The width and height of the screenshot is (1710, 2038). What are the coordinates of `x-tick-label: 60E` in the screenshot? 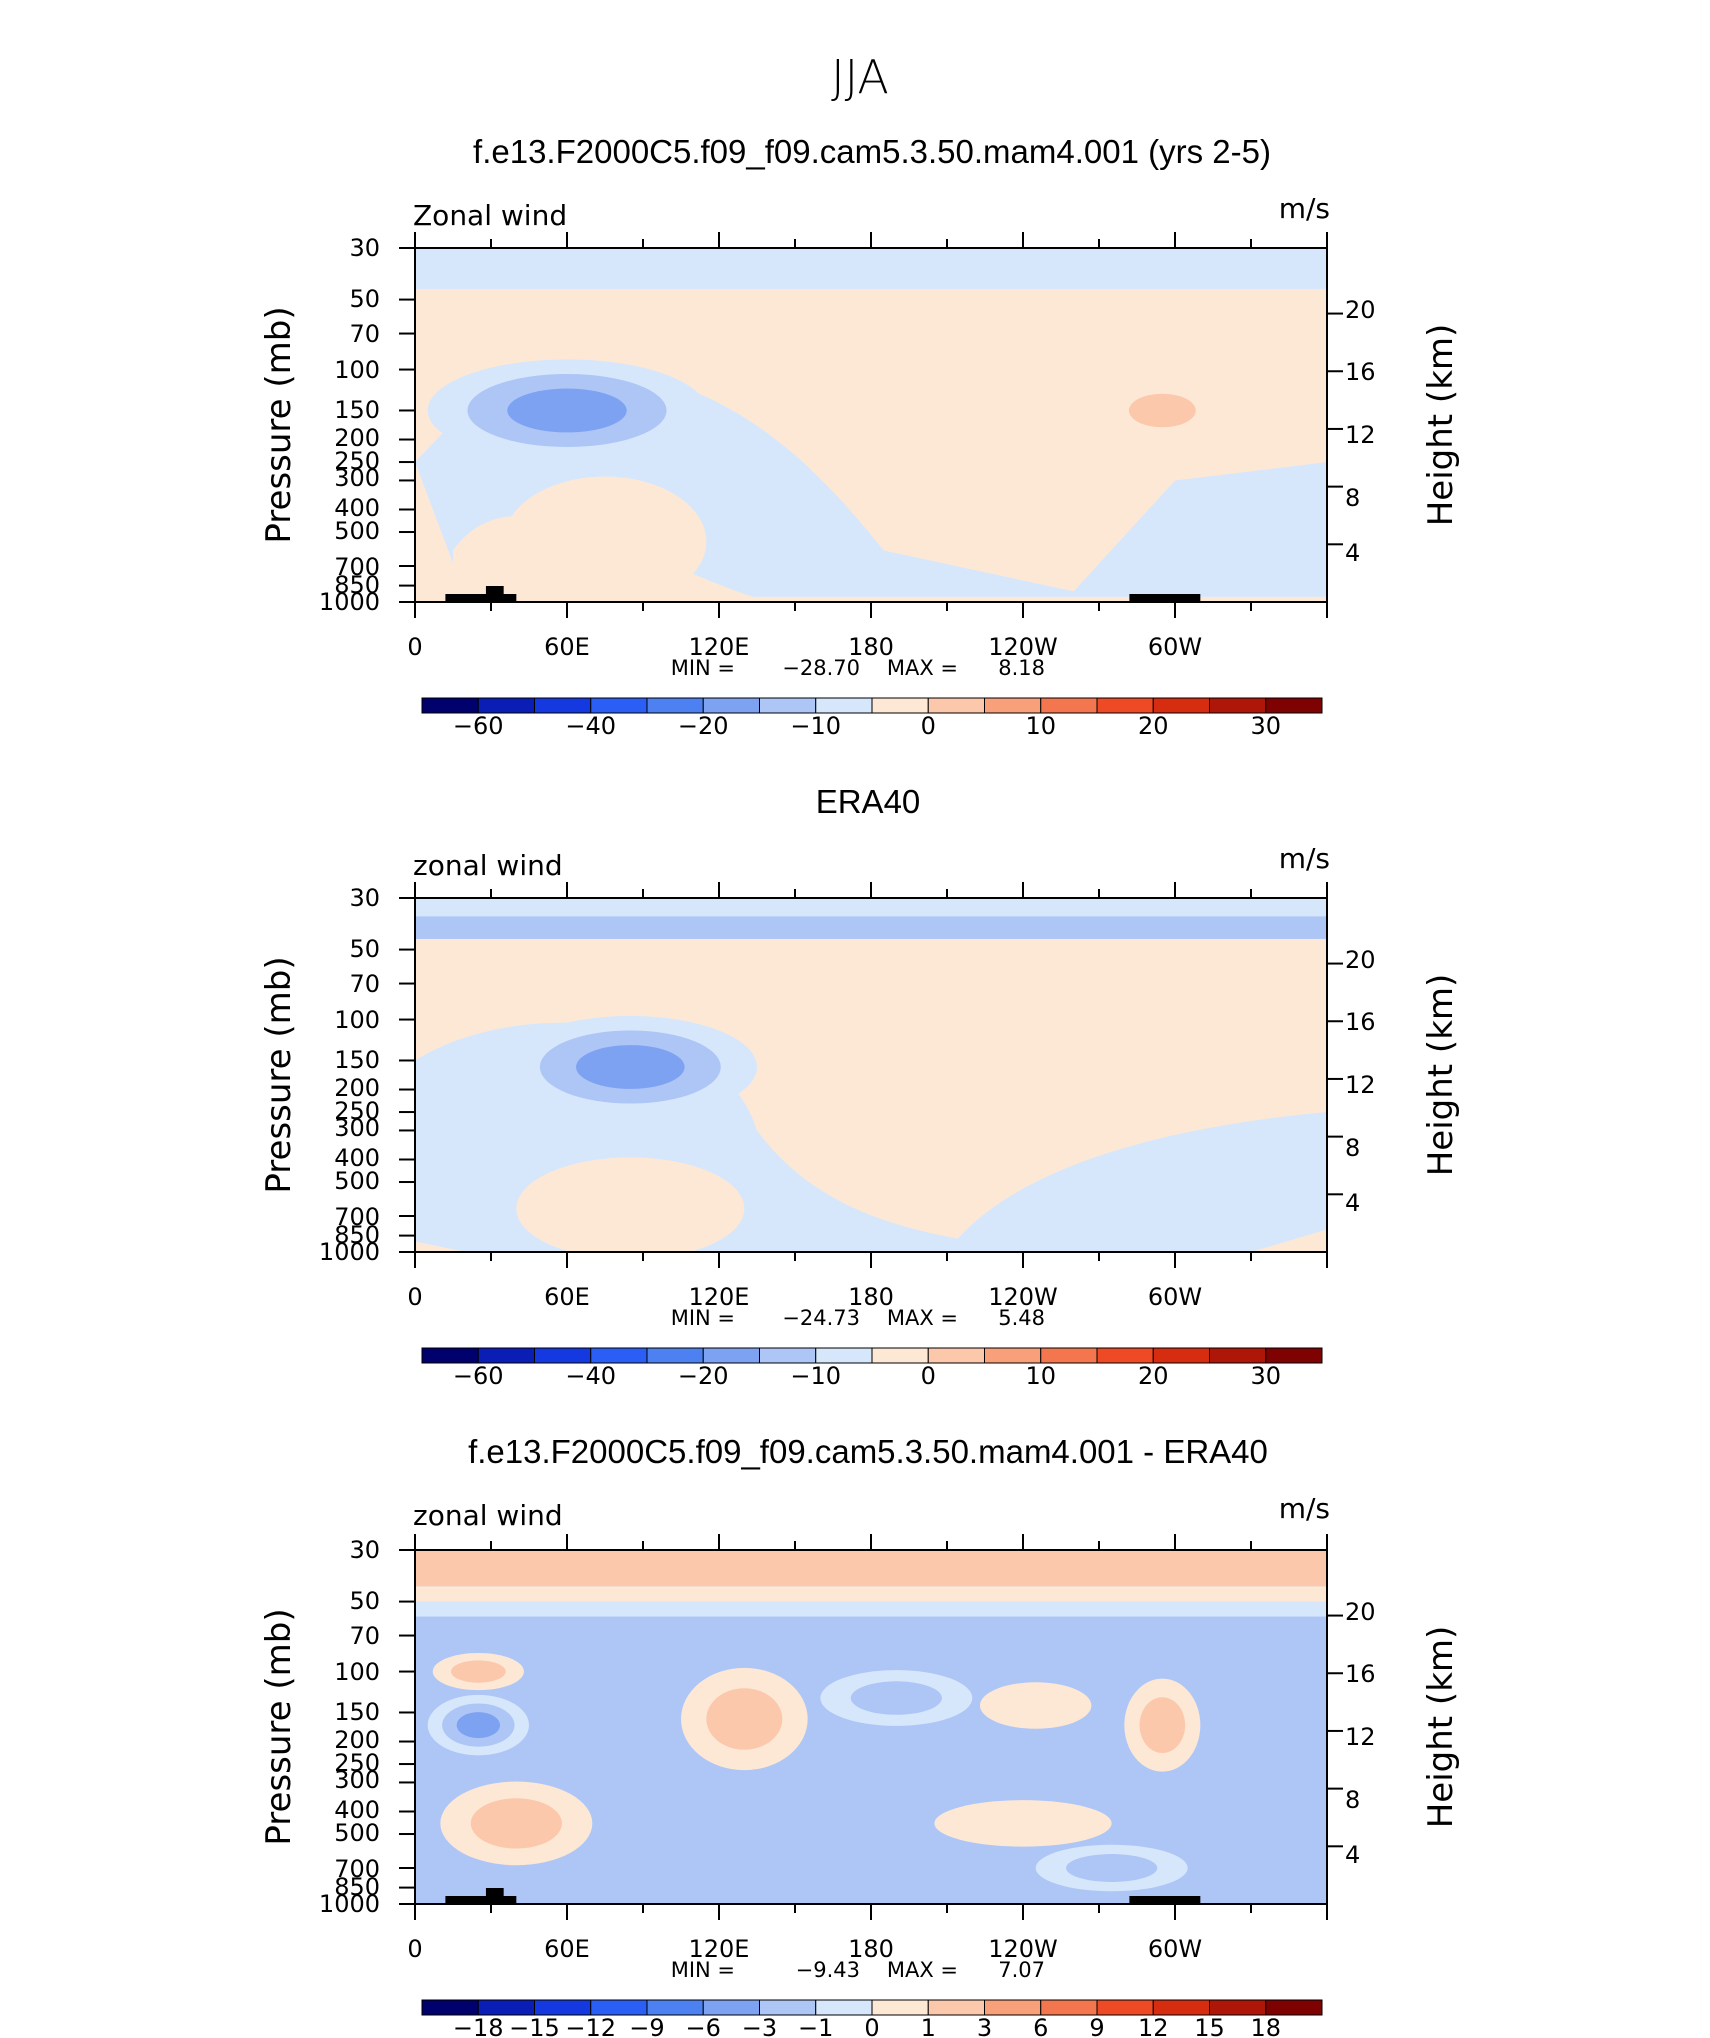 It's located at (567, 1297).